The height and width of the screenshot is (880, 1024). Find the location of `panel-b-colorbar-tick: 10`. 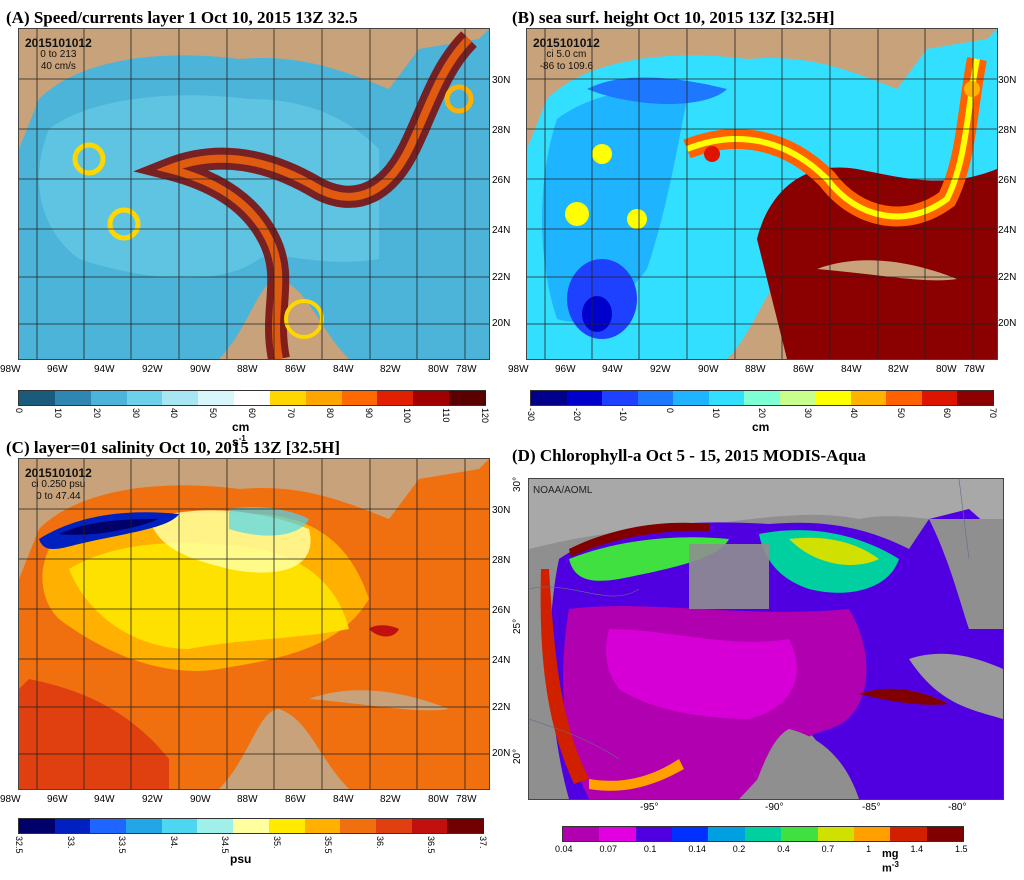

panel-b-colorbar-tick: 10 is located at coordinates (715, 413).